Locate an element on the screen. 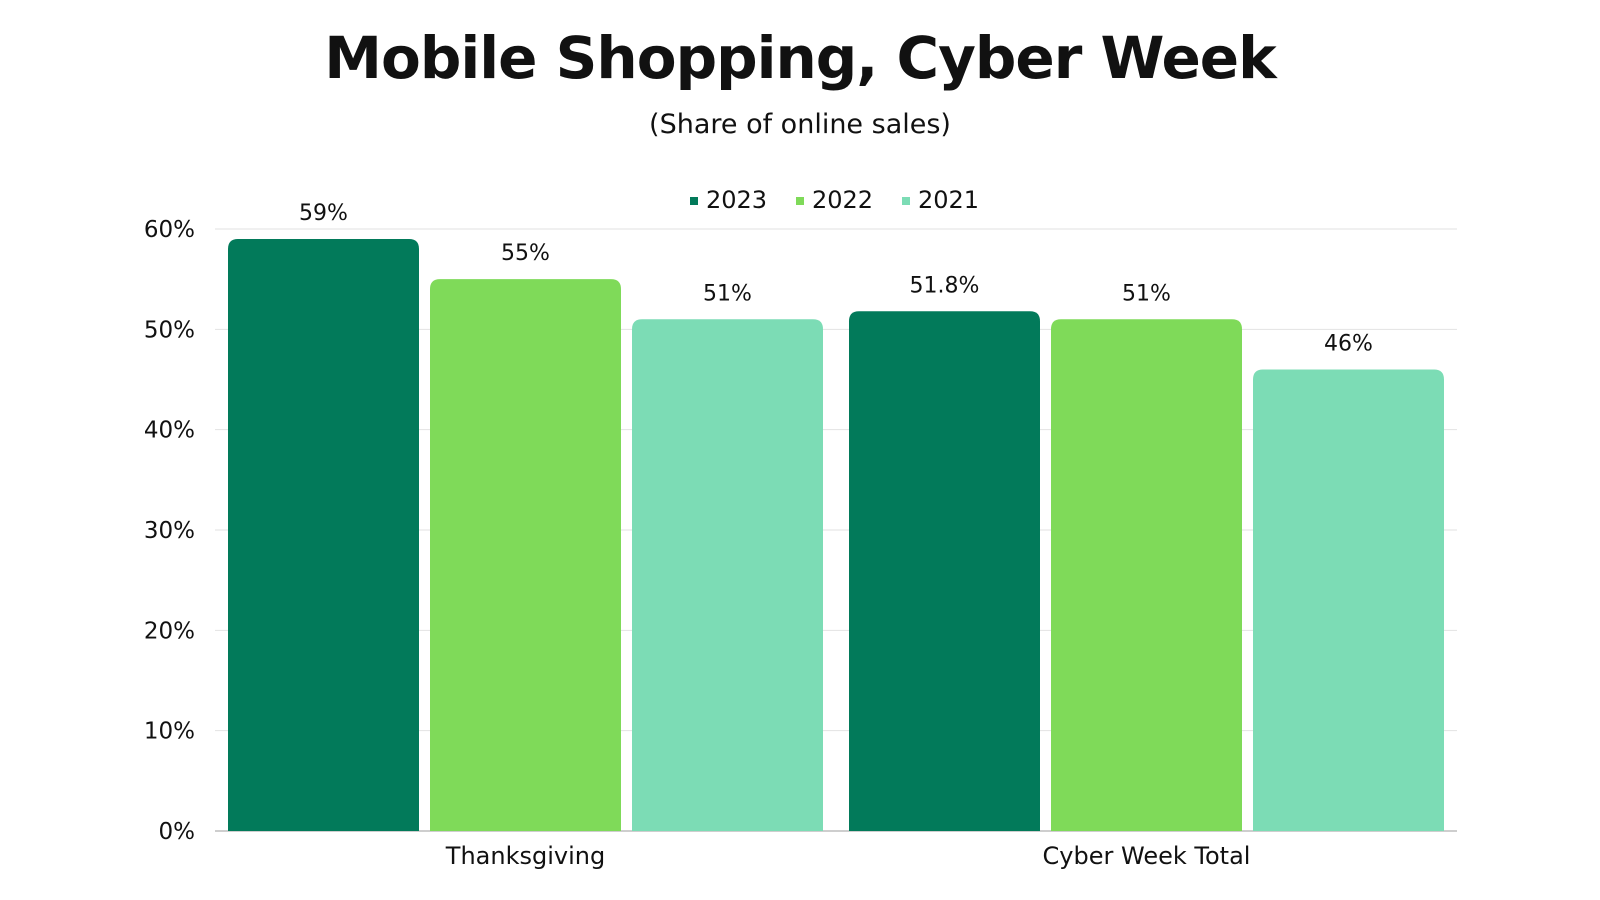  legend: 2023 2022 2021 is located at coordinates (834, 200).